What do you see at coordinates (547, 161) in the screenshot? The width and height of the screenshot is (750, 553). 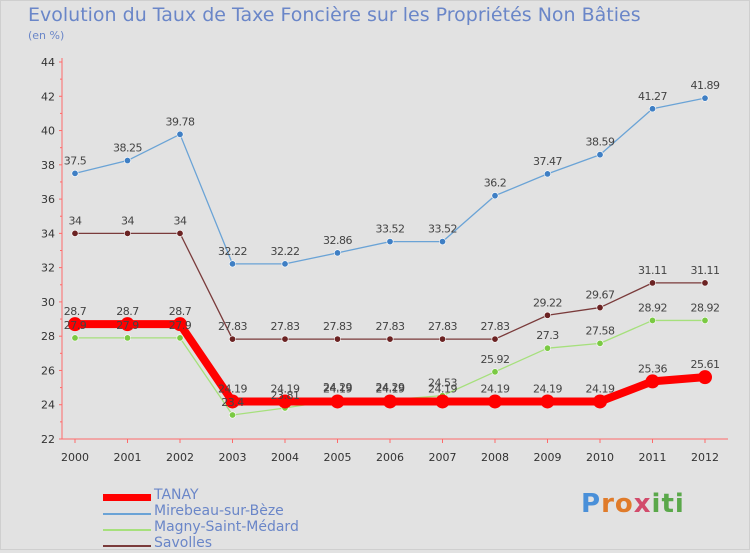 I see `data-label-mirebeau-sur-b-ze: 37.47` at bounding box center [547, 161].